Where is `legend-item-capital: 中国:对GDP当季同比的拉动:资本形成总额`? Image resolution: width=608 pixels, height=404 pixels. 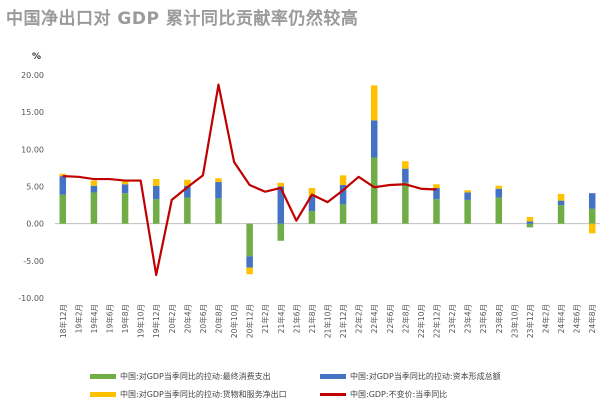 legend-item-capital: 中国:对GDP当季同比的拉动:资本形成总额 is located at coordinates (410, 376).